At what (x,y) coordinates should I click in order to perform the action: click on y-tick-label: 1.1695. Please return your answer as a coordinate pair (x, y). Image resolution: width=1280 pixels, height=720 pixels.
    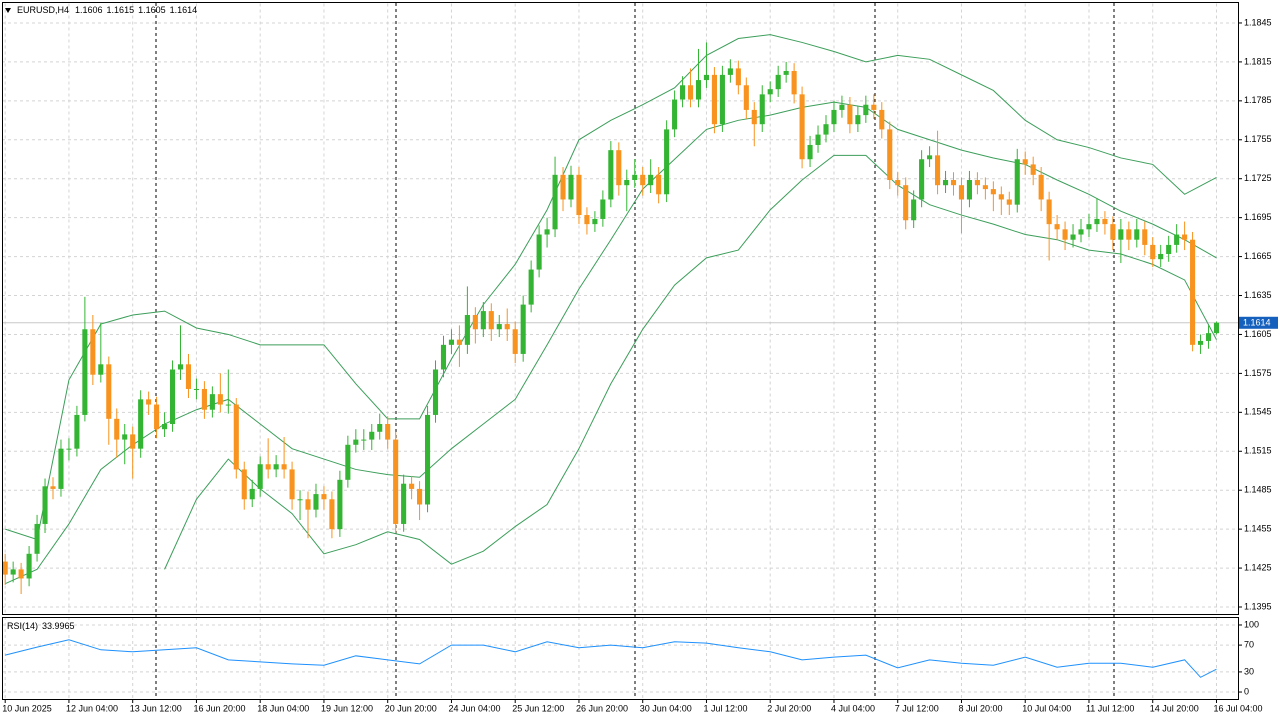
    Looking at the image, I should click on (1258, 217).